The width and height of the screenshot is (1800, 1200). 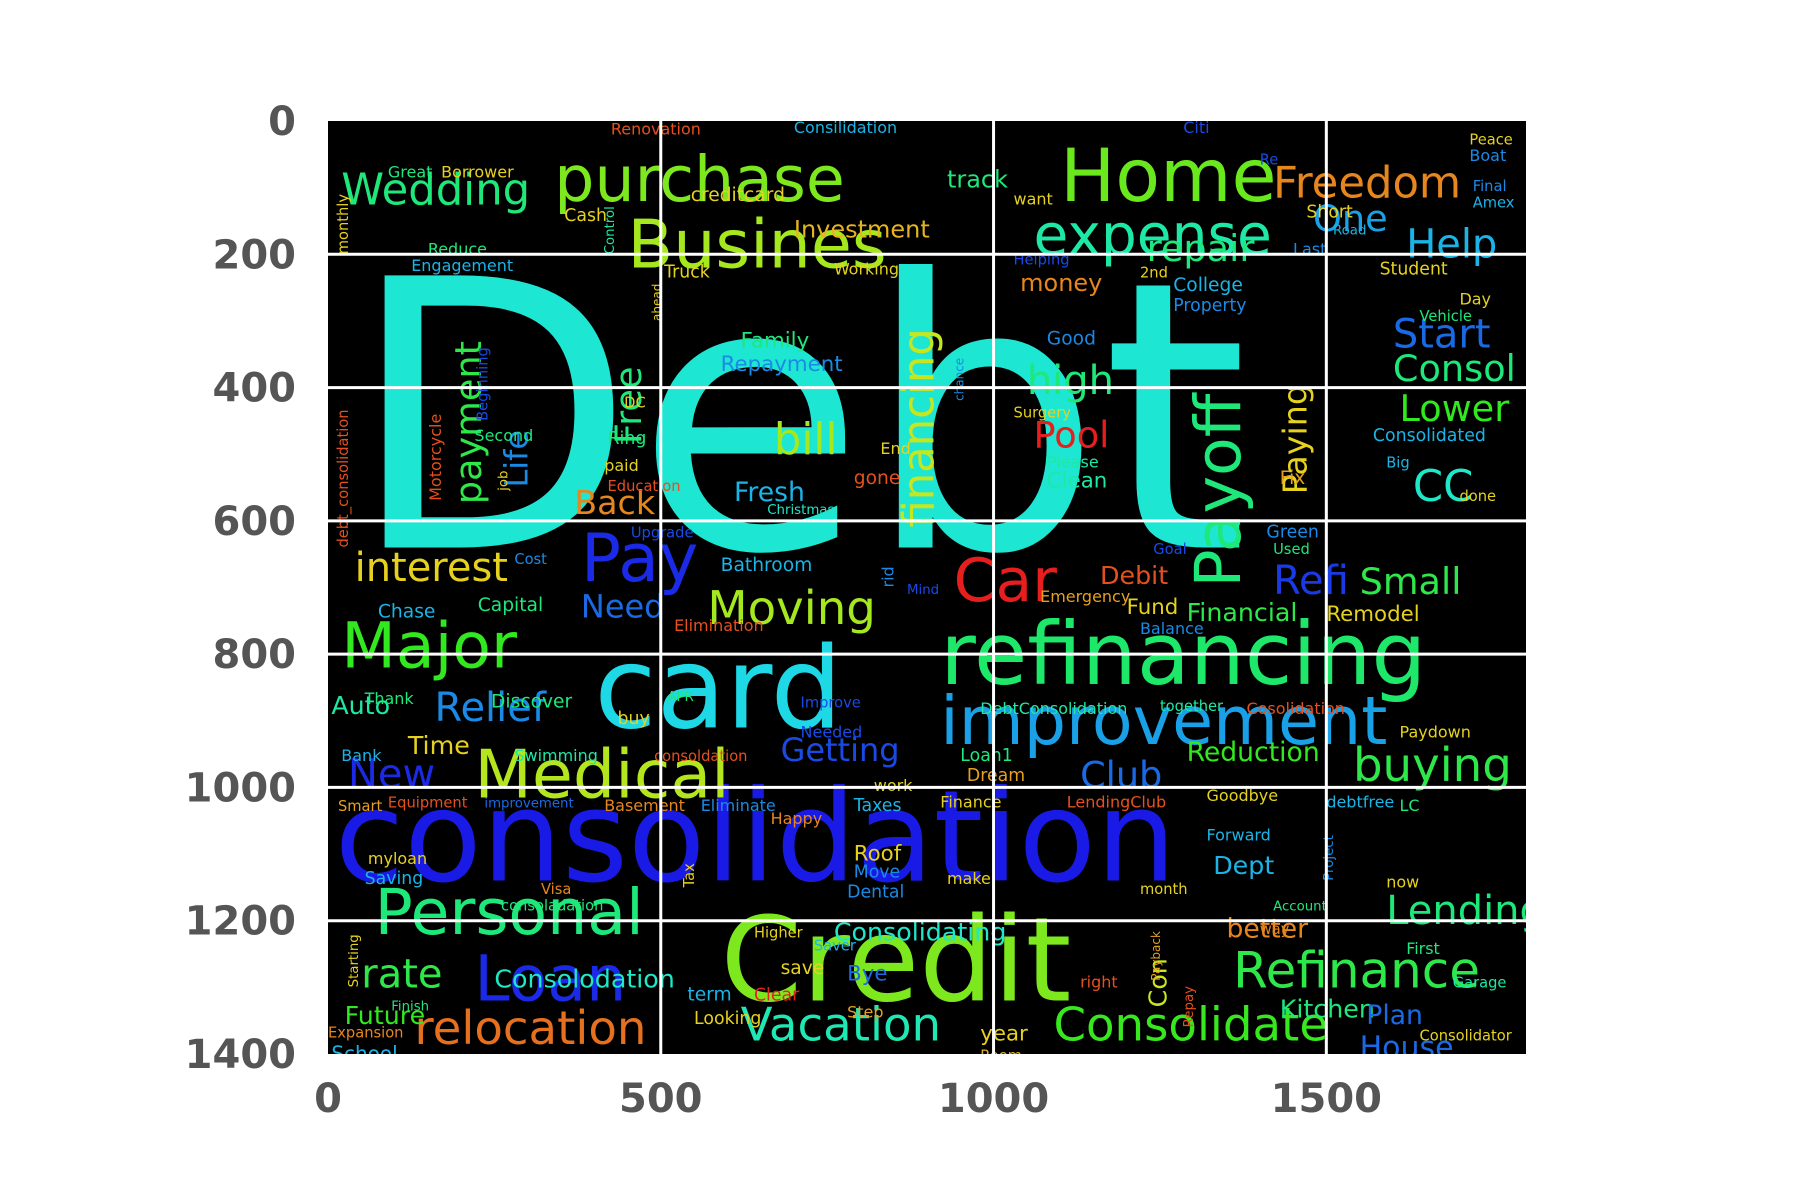 What do you see at coordinates (1329, 858) in the screenshot?
I see `word-project: Project` at bounding box center [1329, 858].